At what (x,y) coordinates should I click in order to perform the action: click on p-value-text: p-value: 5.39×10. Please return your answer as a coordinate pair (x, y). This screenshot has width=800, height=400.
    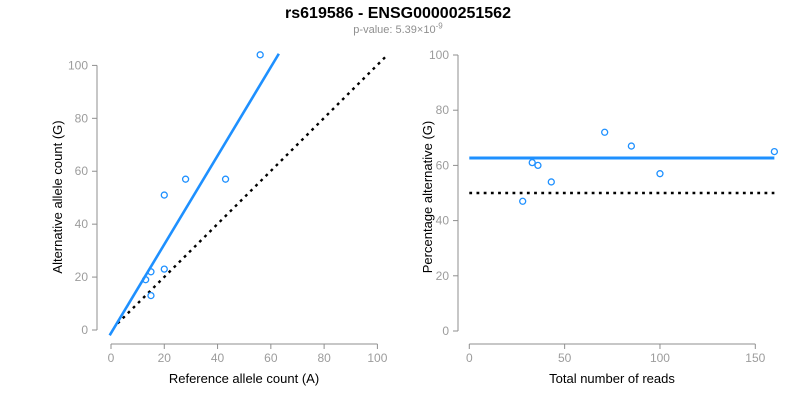
    Looking at the image, I should click on (394, 30).